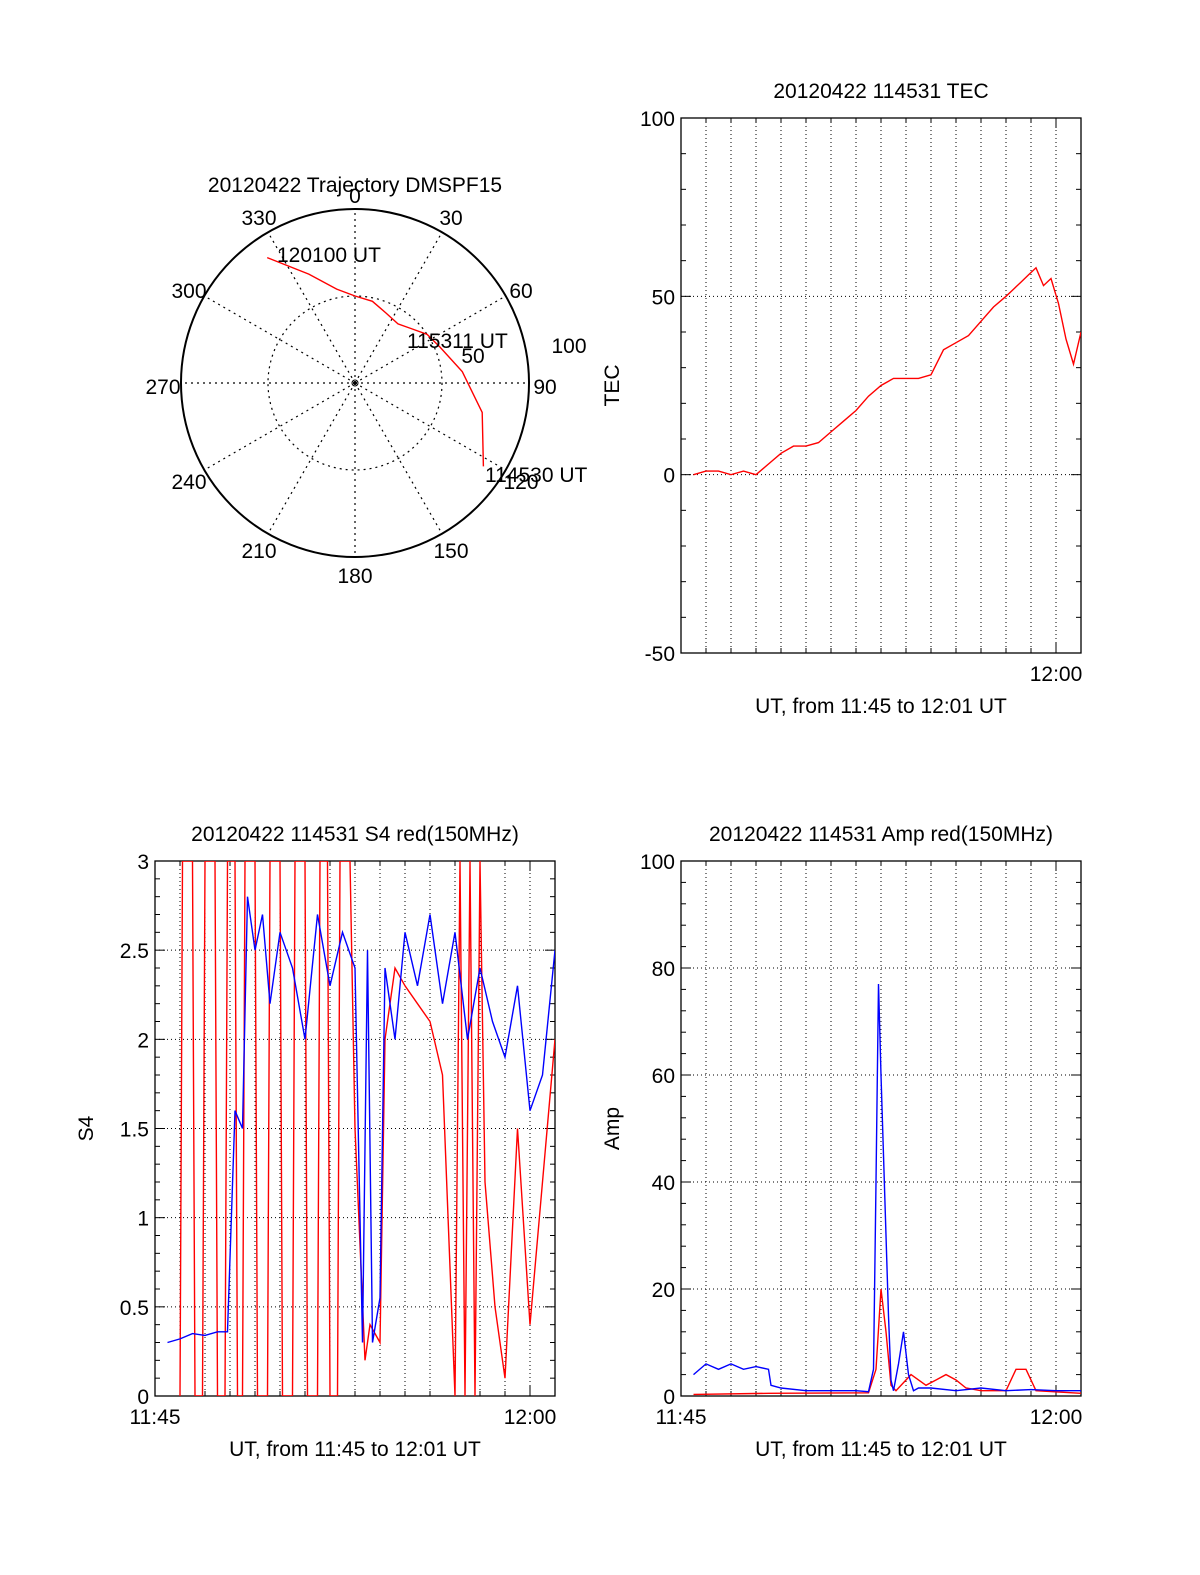 This screenshot has width=1200, height=1575. What do you see at coordinates (134, 1130) in the screenshot?
I see `s4-ytick-label: 1.5` at bounding box center [134, 1130].